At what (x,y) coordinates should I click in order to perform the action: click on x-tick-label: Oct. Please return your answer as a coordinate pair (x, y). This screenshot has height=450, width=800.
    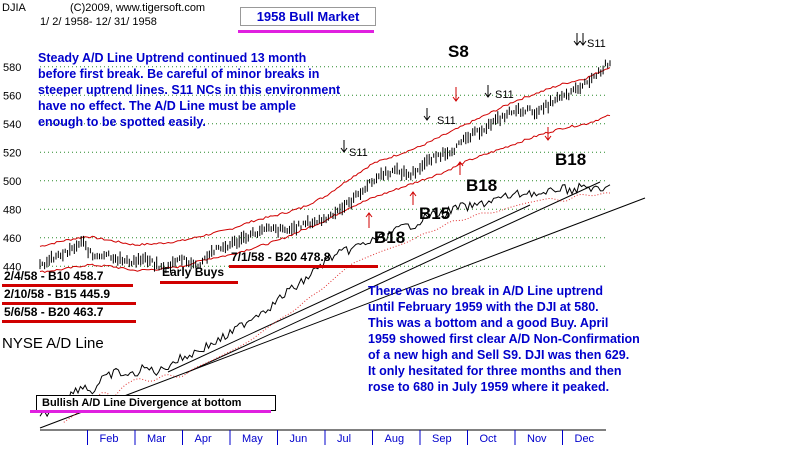
    Looking at the image, I should click on (488, 439).